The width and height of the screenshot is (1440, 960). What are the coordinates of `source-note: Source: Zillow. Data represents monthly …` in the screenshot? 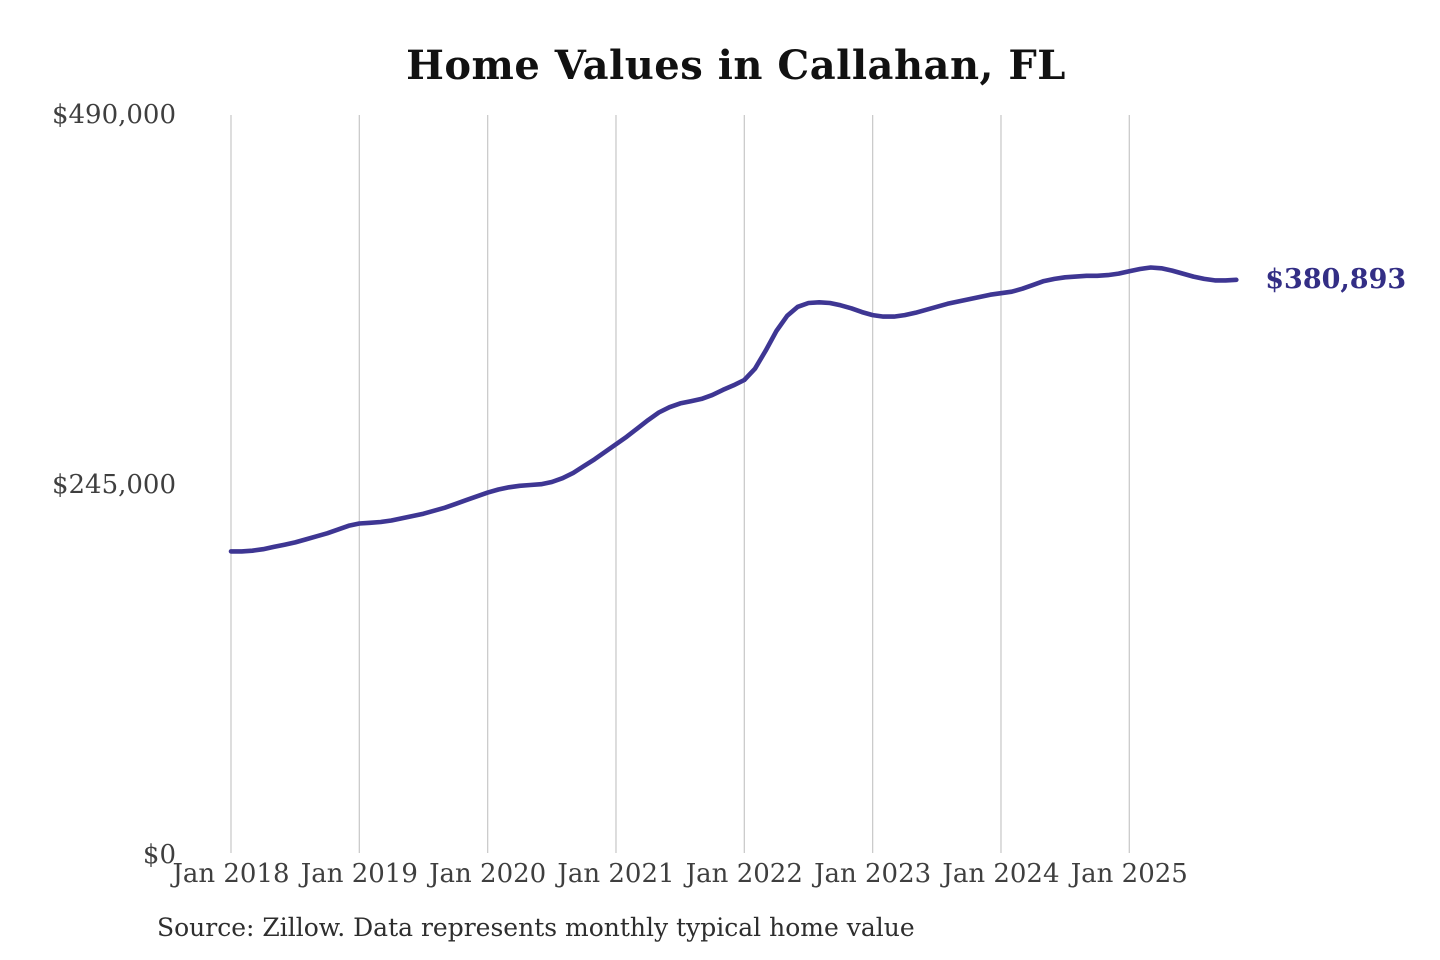 It's located at (536, 927).